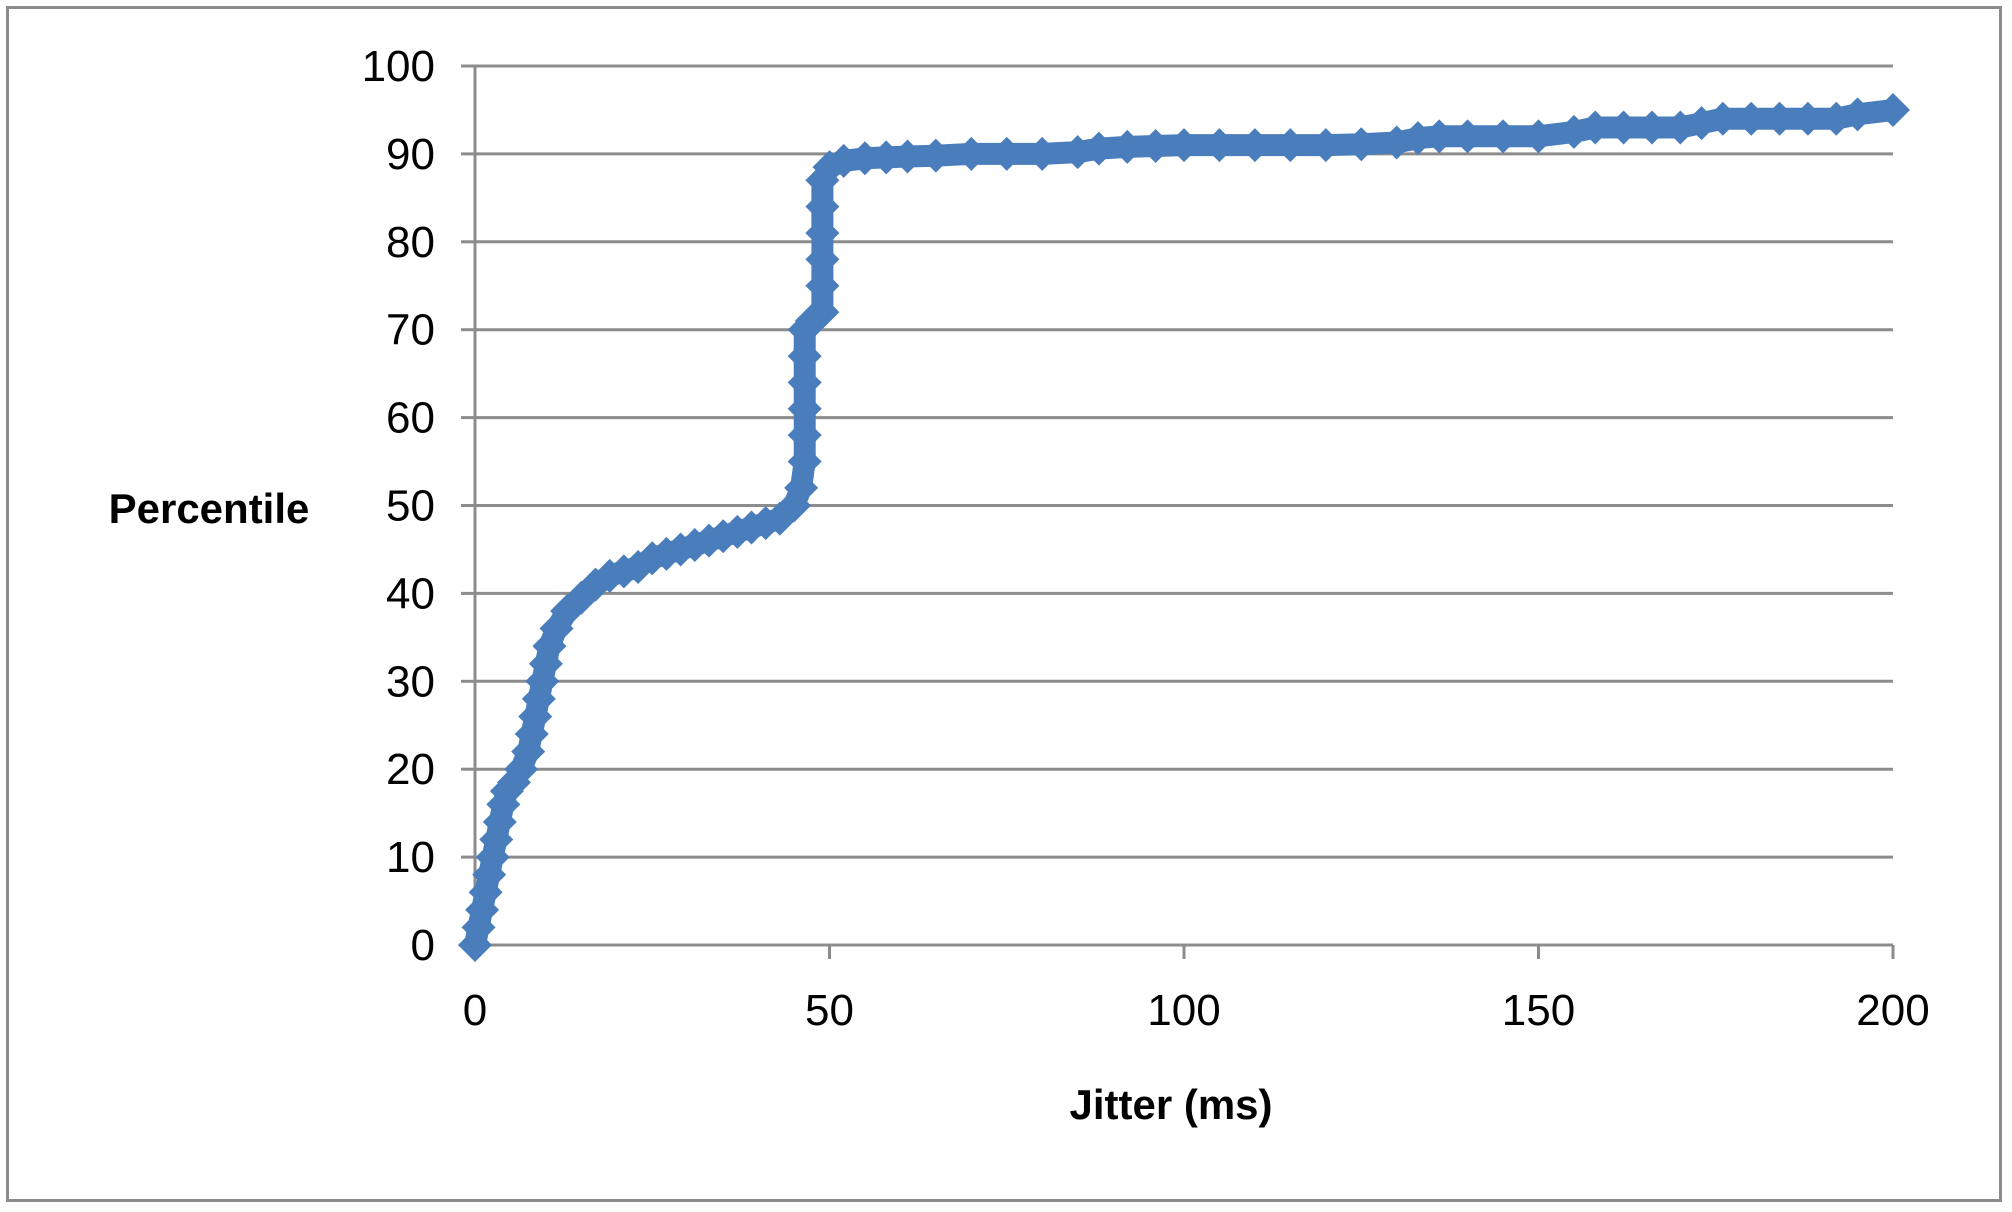  What do you see at coordinates (829, 1010) in the screenshot?
I see `x-tick-label: 50` at bounding box center [829, 1010].